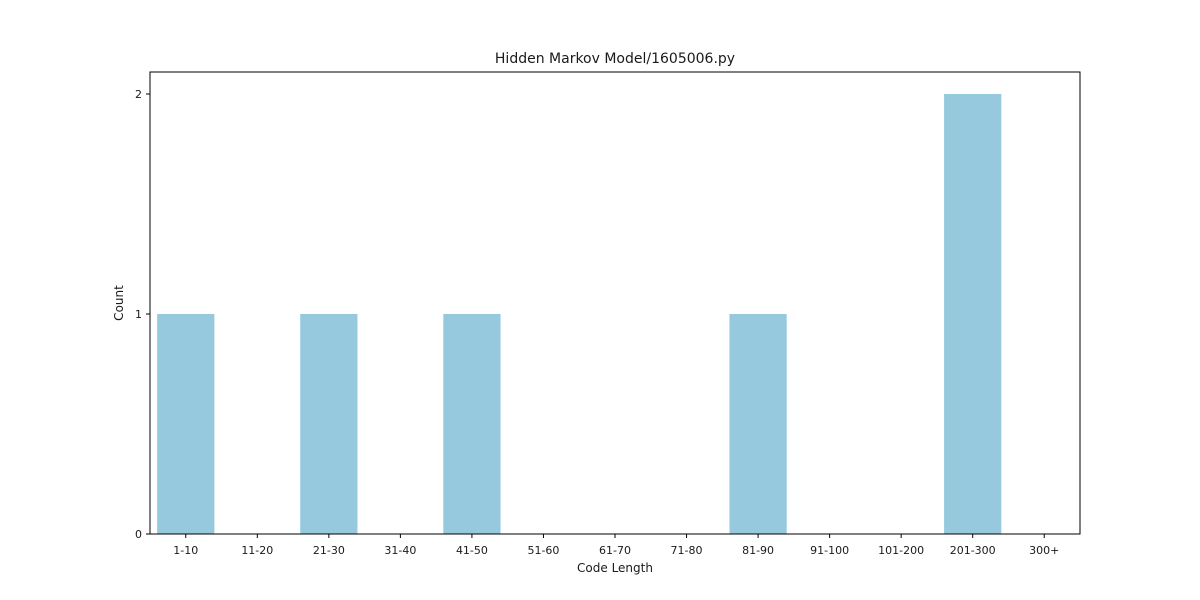 This screenshot has height=600, width=1200. Describe the element at coordinates (138, 534) in the screenshot. I see `y-tick-label: 0` at that location.